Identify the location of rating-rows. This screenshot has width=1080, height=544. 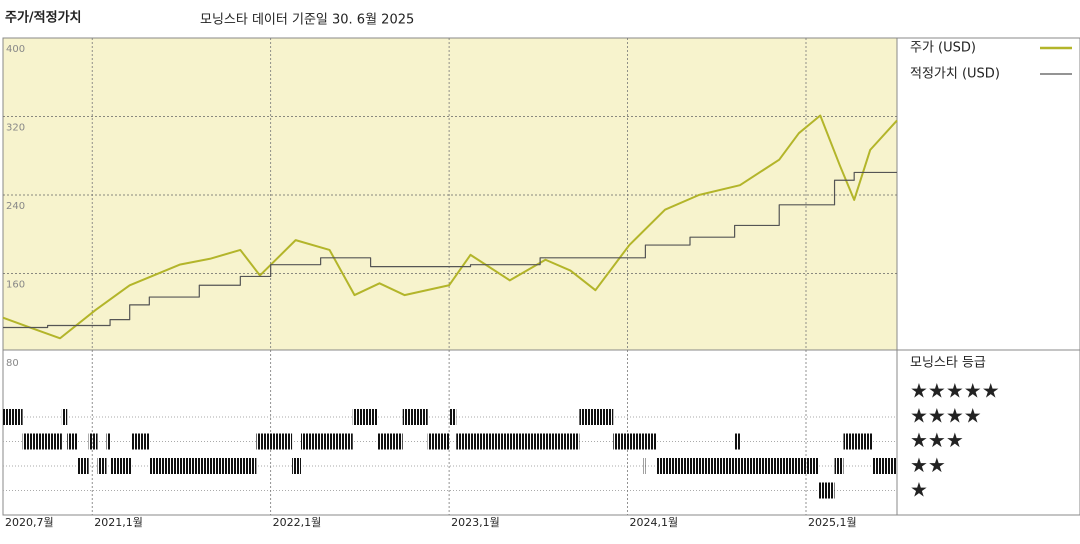
(450, 453).